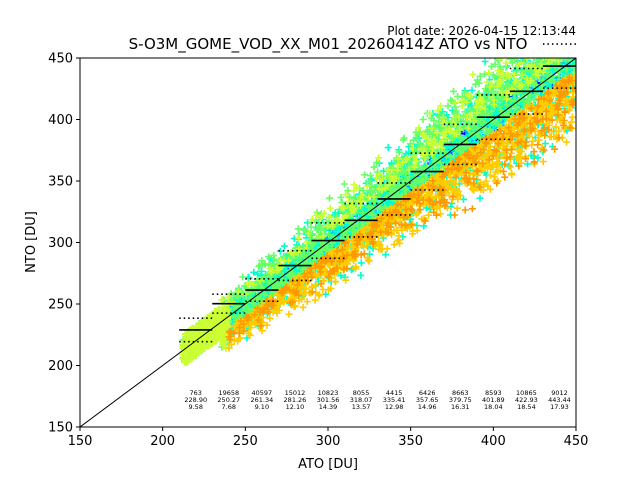  Describe the element at coordinates (162, 441) in the screenshot. I see `x-tick-label: 200` at that location.